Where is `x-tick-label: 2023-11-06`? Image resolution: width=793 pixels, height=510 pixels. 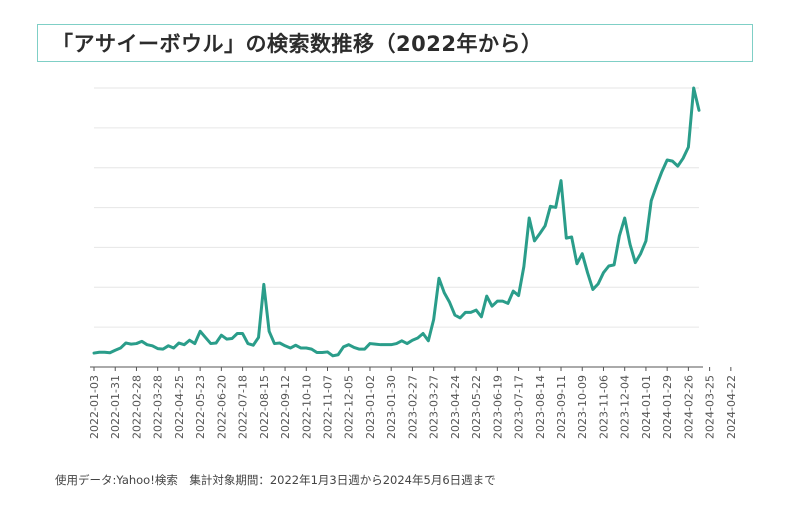 x-tick-label: 2023-11-06 is located at coordinates (603, 407).